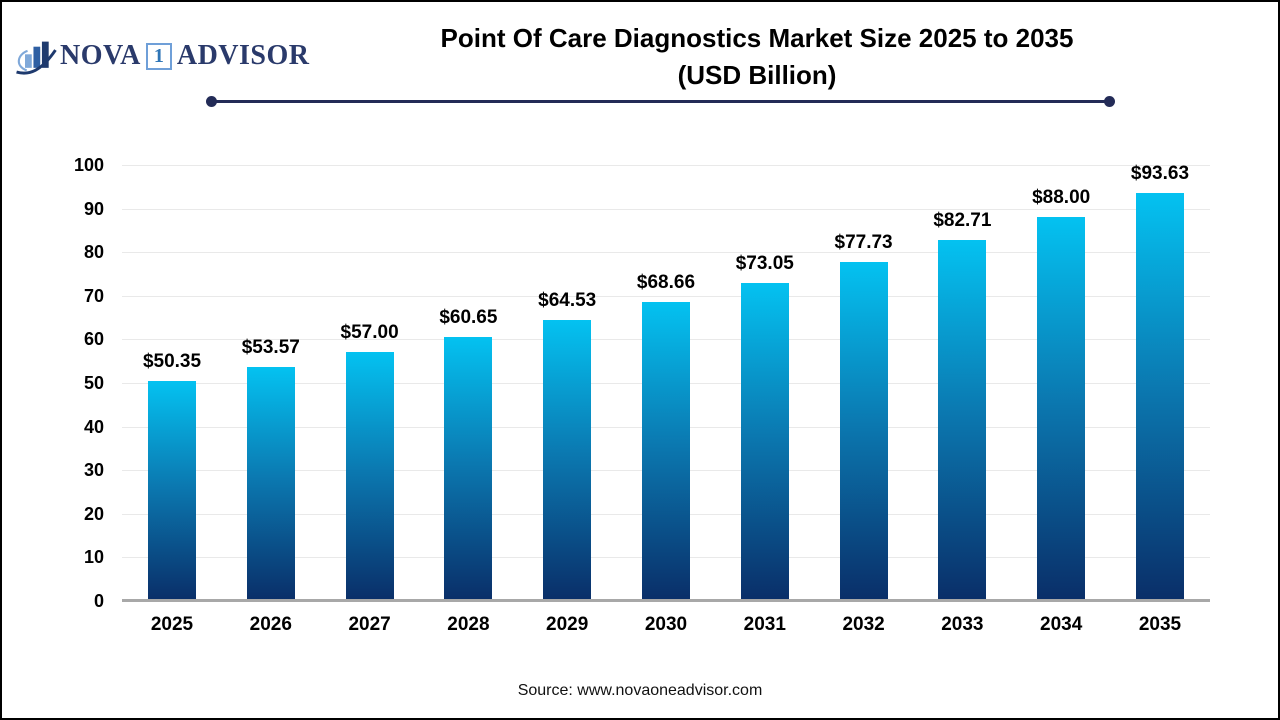  What do you see at coordinates (270, 624) in the screenshot?
I see `x-tick-label: 2026` at bounding box center [270, 624].